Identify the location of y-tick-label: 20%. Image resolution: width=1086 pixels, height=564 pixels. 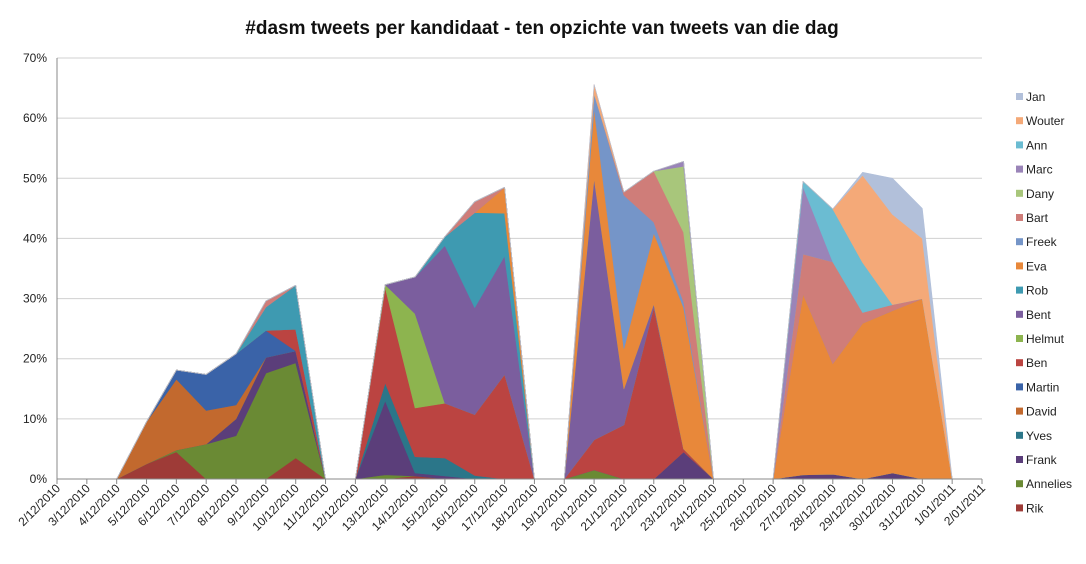
(35, 359).